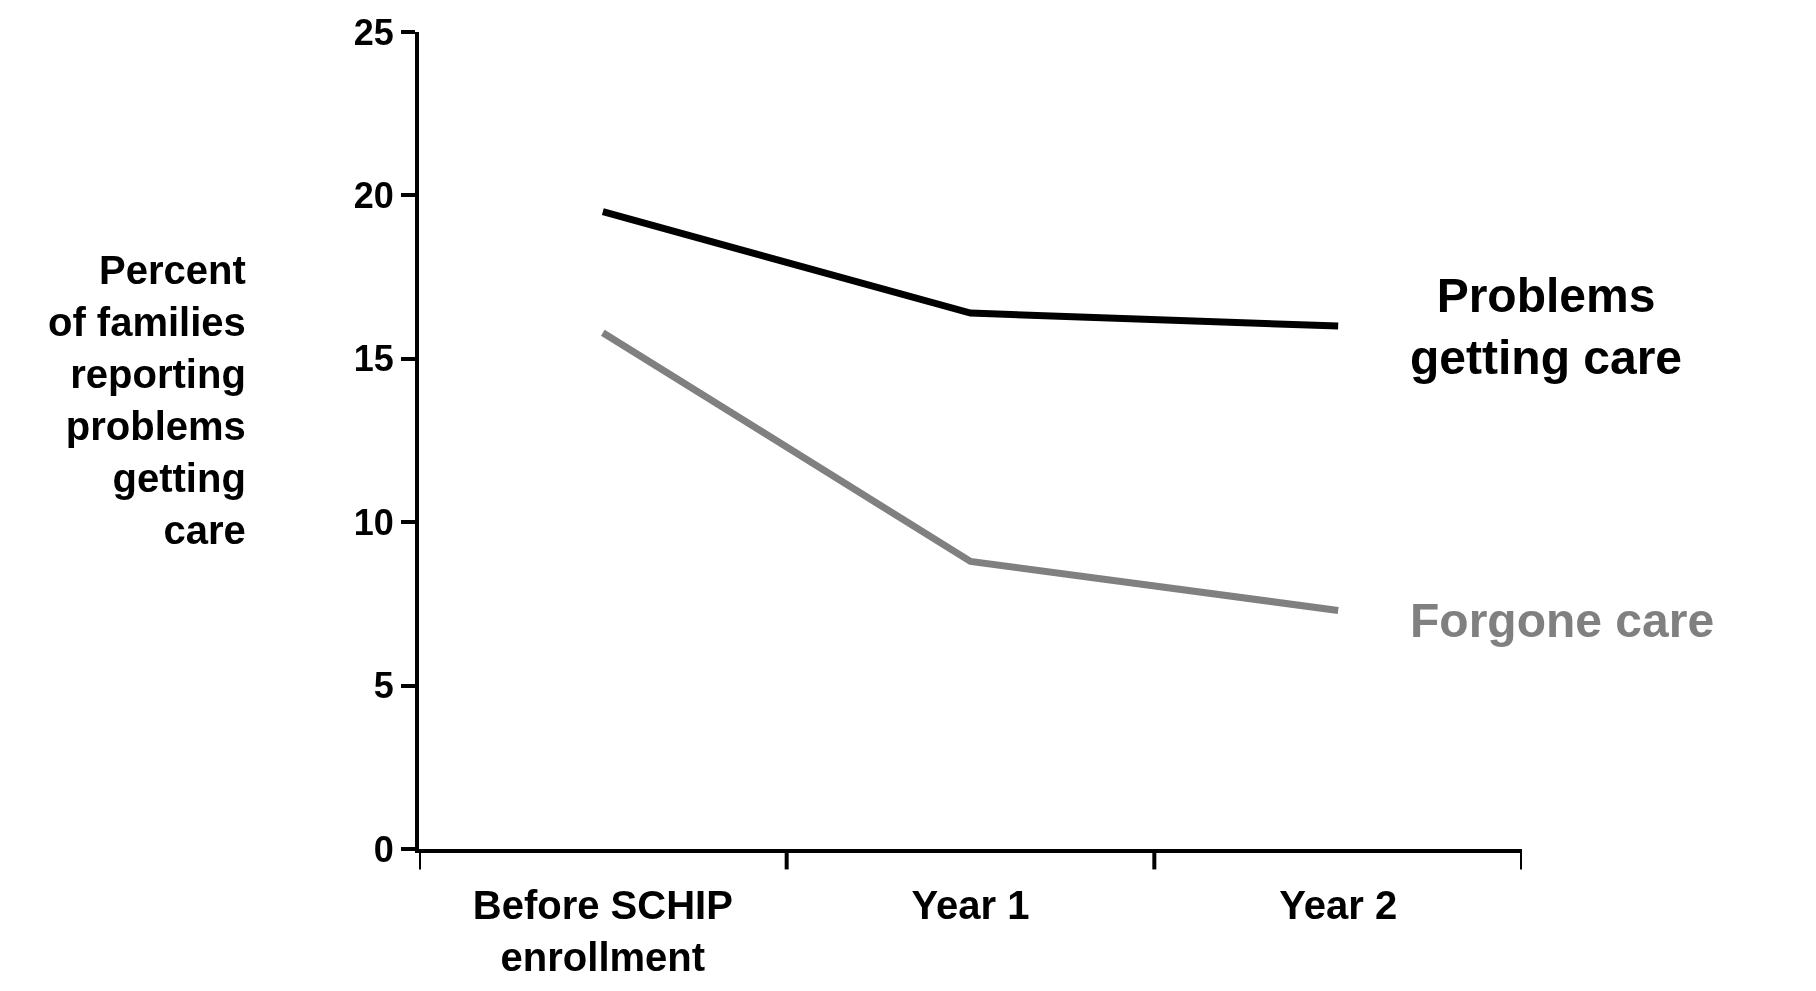  What do you see at coordinates (383, 686) in the screenshot?
I see `y-tick-label: 5` at bounding box center [383, 686].